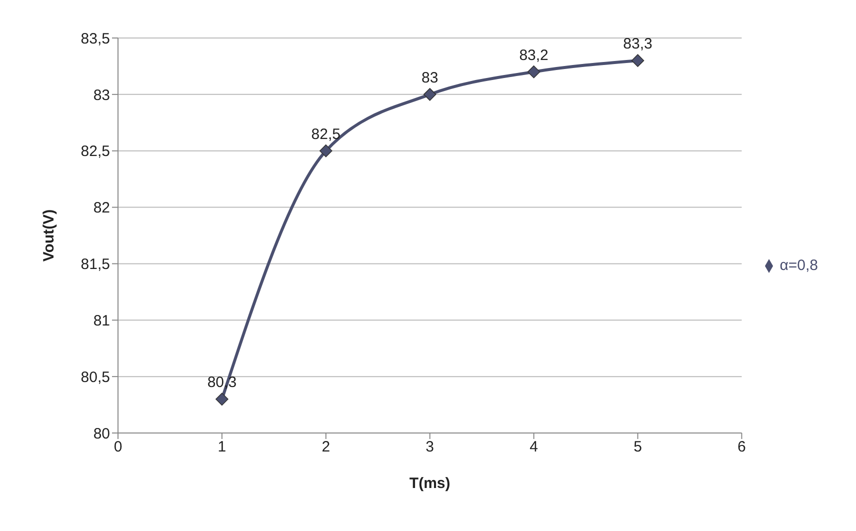  Describe the element at coordinates (534, 447) in the screenshot. I see `x-tick-label: 4` at that location.